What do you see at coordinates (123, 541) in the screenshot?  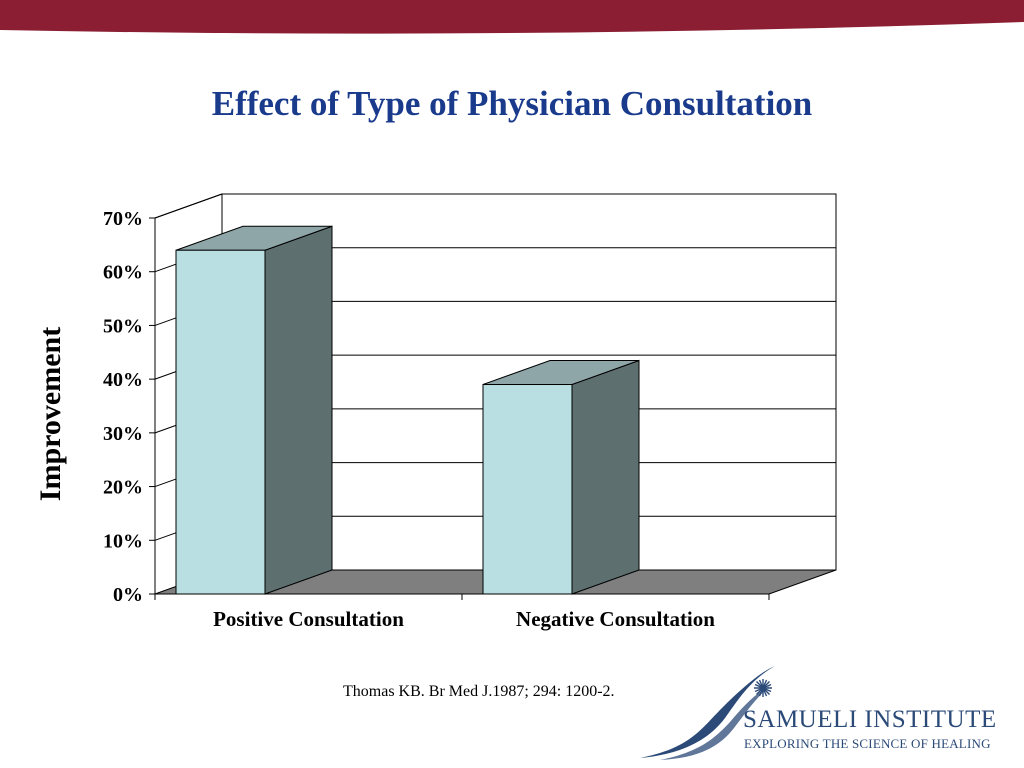 I see `y-tick-label: 10%` at bounding box center [123, 541].